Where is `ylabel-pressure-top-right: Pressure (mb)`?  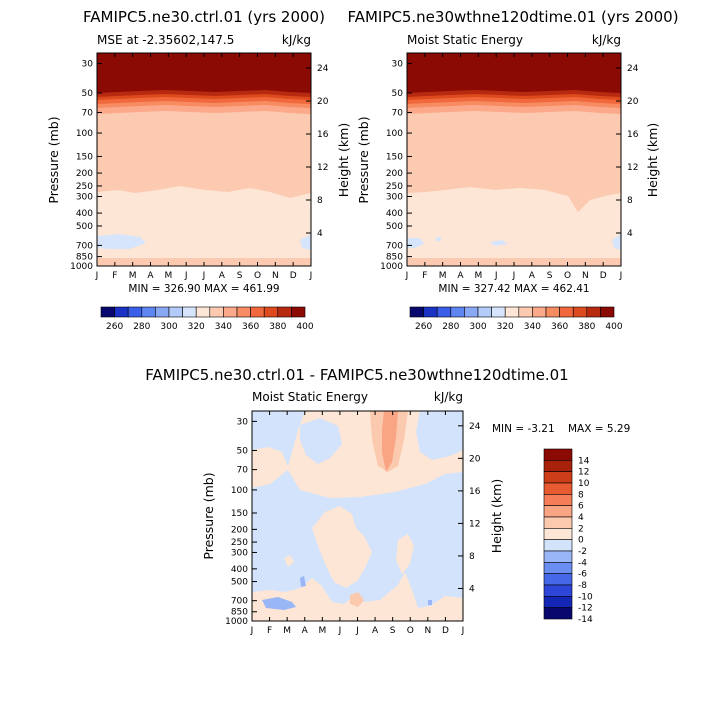 ylabel-pressure-top-right: Pressure (mb) is located at coordinates (363, 159).